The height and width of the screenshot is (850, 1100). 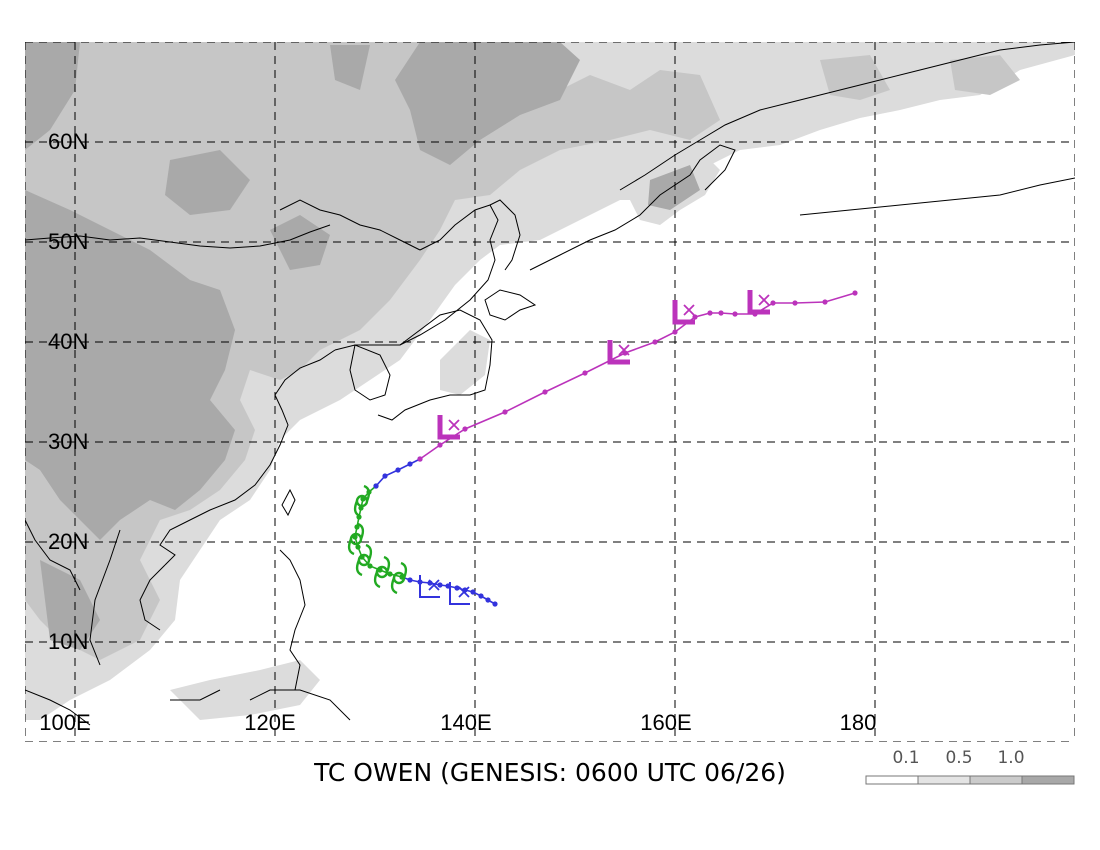 What do you see at coordinates (906, 758) in the screenshot?
I see `legend-label-0-1: 0.1` at bounding box center [906, 758].